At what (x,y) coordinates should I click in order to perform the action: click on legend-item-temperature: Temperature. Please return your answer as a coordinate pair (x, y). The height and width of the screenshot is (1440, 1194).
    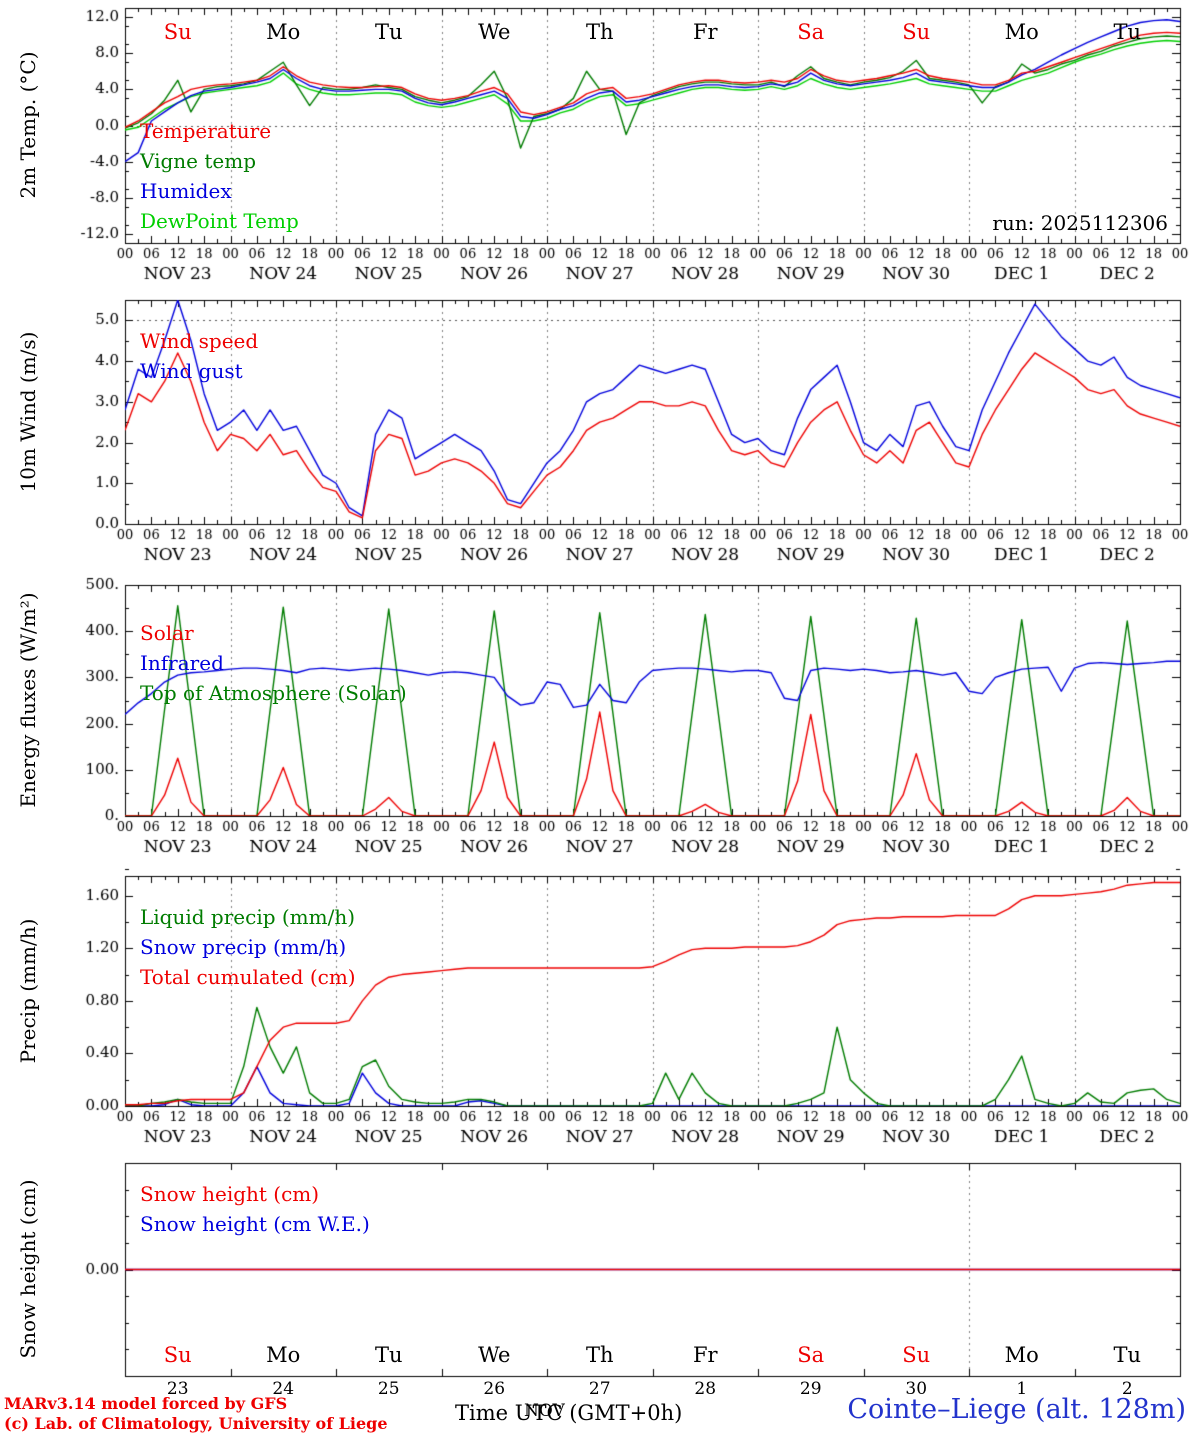
    Looking at the image, I should click on (206, 131).